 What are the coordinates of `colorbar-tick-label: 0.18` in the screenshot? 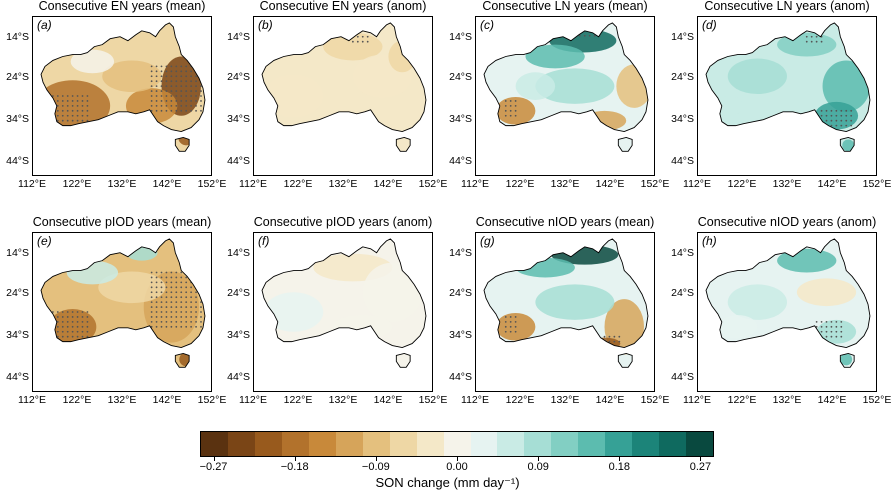 It's located at (619, 467).